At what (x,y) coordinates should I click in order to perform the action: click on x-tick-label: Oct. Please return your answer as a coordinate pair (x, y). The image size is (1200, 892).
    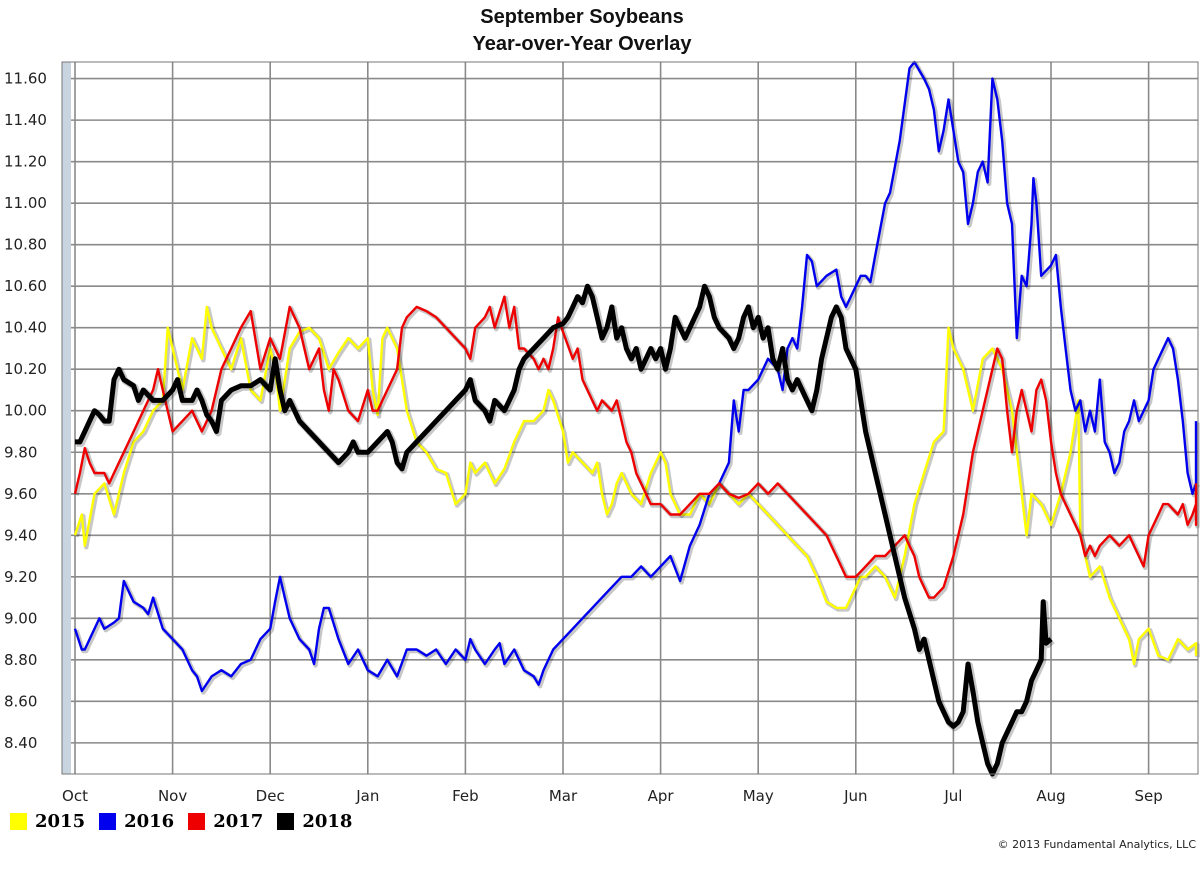
    Looking at the image, I should click on (75, 796).